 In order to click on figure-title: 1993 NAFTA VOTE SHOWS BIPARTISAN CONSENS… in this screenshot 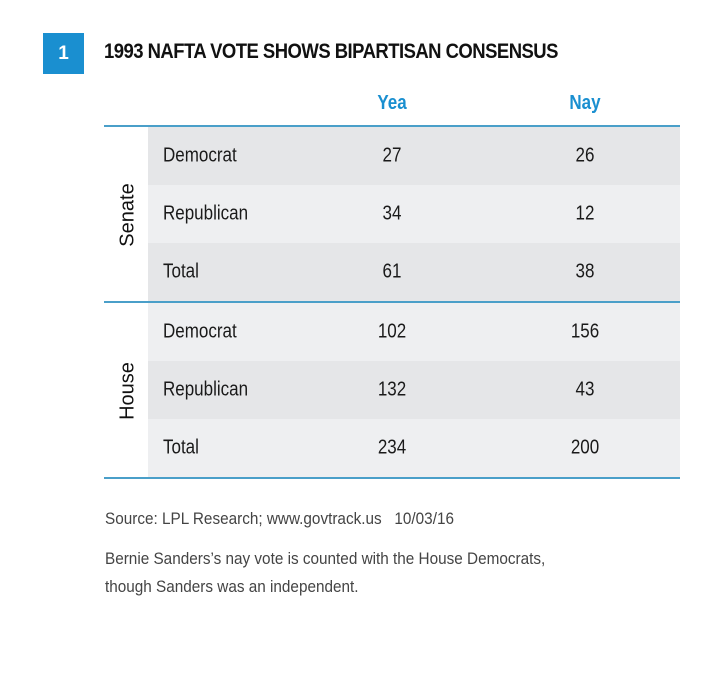, I will do `click(331, 51)`.